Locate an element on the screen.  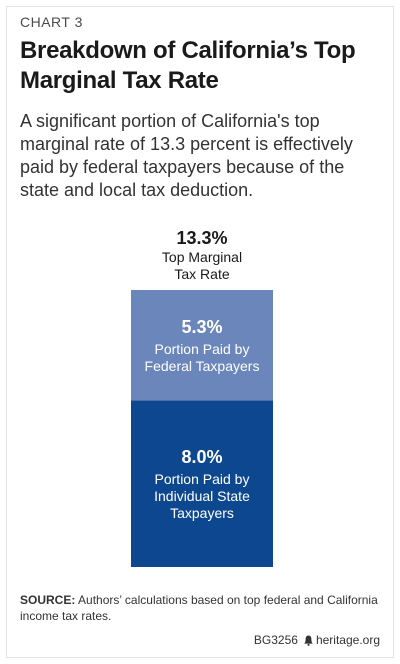
source-label: SOURCE: is located at coordinates (48, 600).